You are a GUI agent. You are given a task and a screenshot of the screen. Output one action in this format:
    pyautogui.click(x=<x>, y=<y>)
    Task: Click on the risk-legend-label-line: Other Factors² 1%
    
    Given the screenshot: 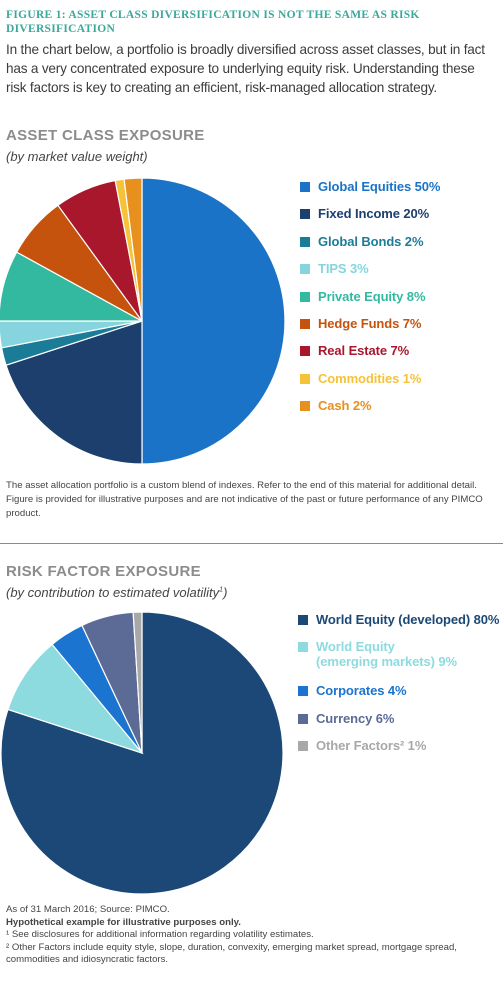 What is the action you would take?
    pyautogui.click(x=371, y=746)
    